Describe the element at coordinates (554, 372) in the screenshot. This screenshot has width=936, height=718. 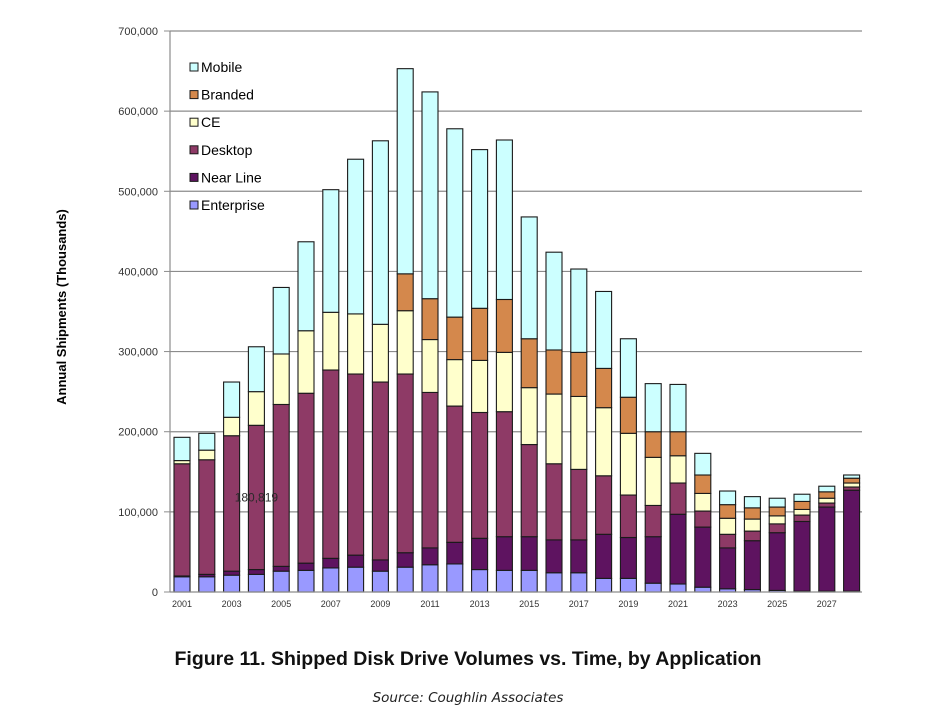
I see `bar-segment-branded-2016` at that location.